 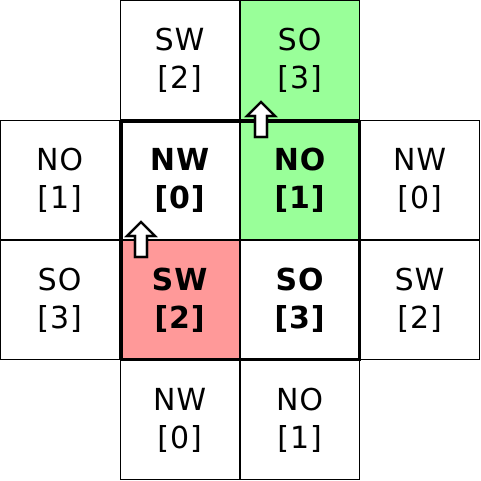 What do you see at coordinates (420, 180) in the screenshot?
I see `cell-right-nw: NW [0]` at bounding box center [420, 180].